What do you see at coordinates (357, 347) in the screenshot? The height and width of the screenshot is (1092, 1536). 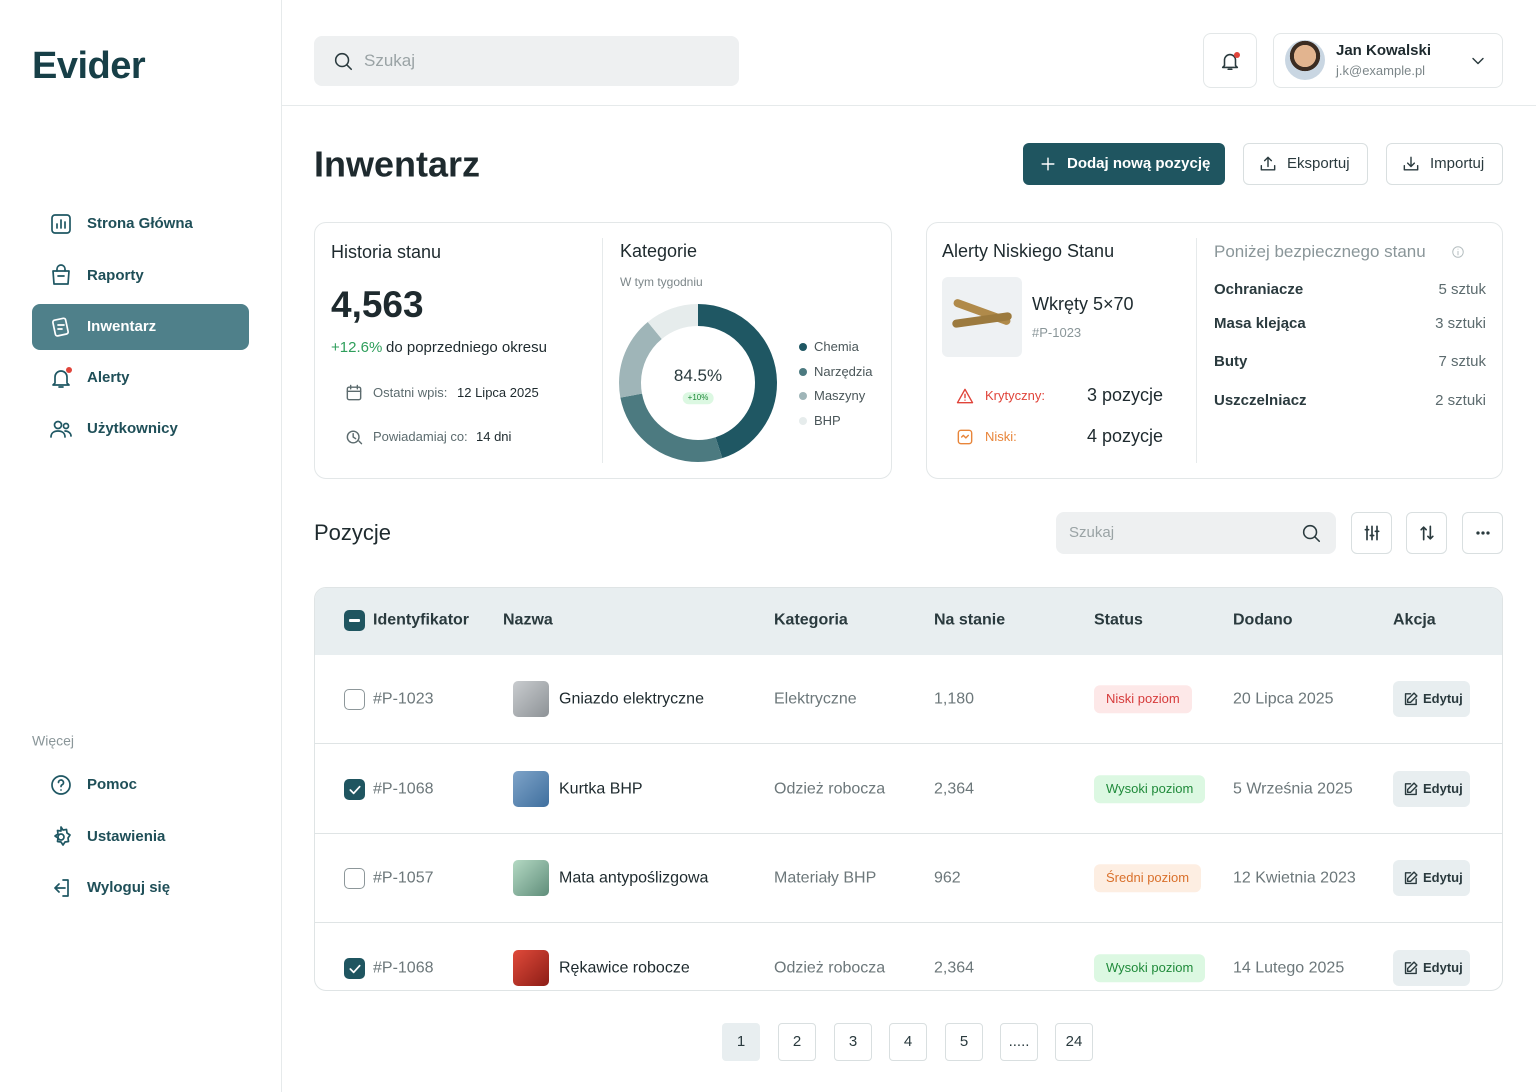 I see `kpi-change: +12.6%` at bounding box center [357, 347].